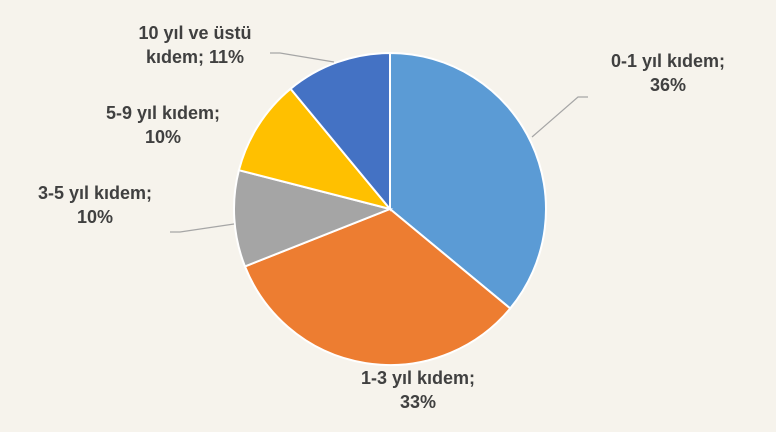 The height and width of the screenshot is (432, 776). What do you see at coordinates (668, 73) in the screenshot?
I see `data-label: 0-1 yıl kıdem; 36%` at bounding box center [668, 73].